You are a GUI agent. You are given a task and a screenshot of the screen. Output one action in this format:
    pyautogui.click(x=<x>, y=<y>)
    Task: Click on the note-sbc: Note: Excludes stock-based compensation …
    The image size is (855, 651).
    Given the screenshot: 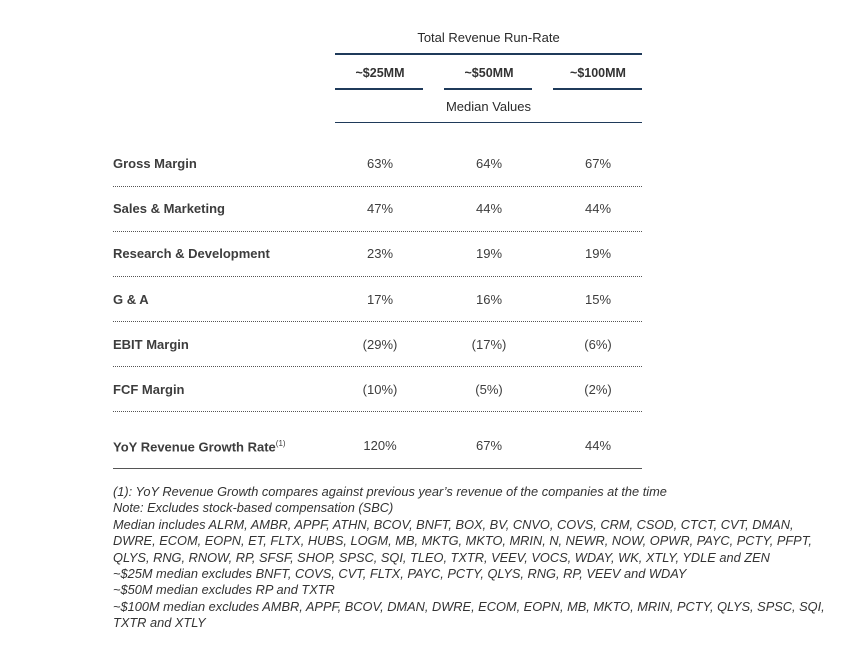 What is the action you would take?
    pyautogui.click(x=253, y=508)
    